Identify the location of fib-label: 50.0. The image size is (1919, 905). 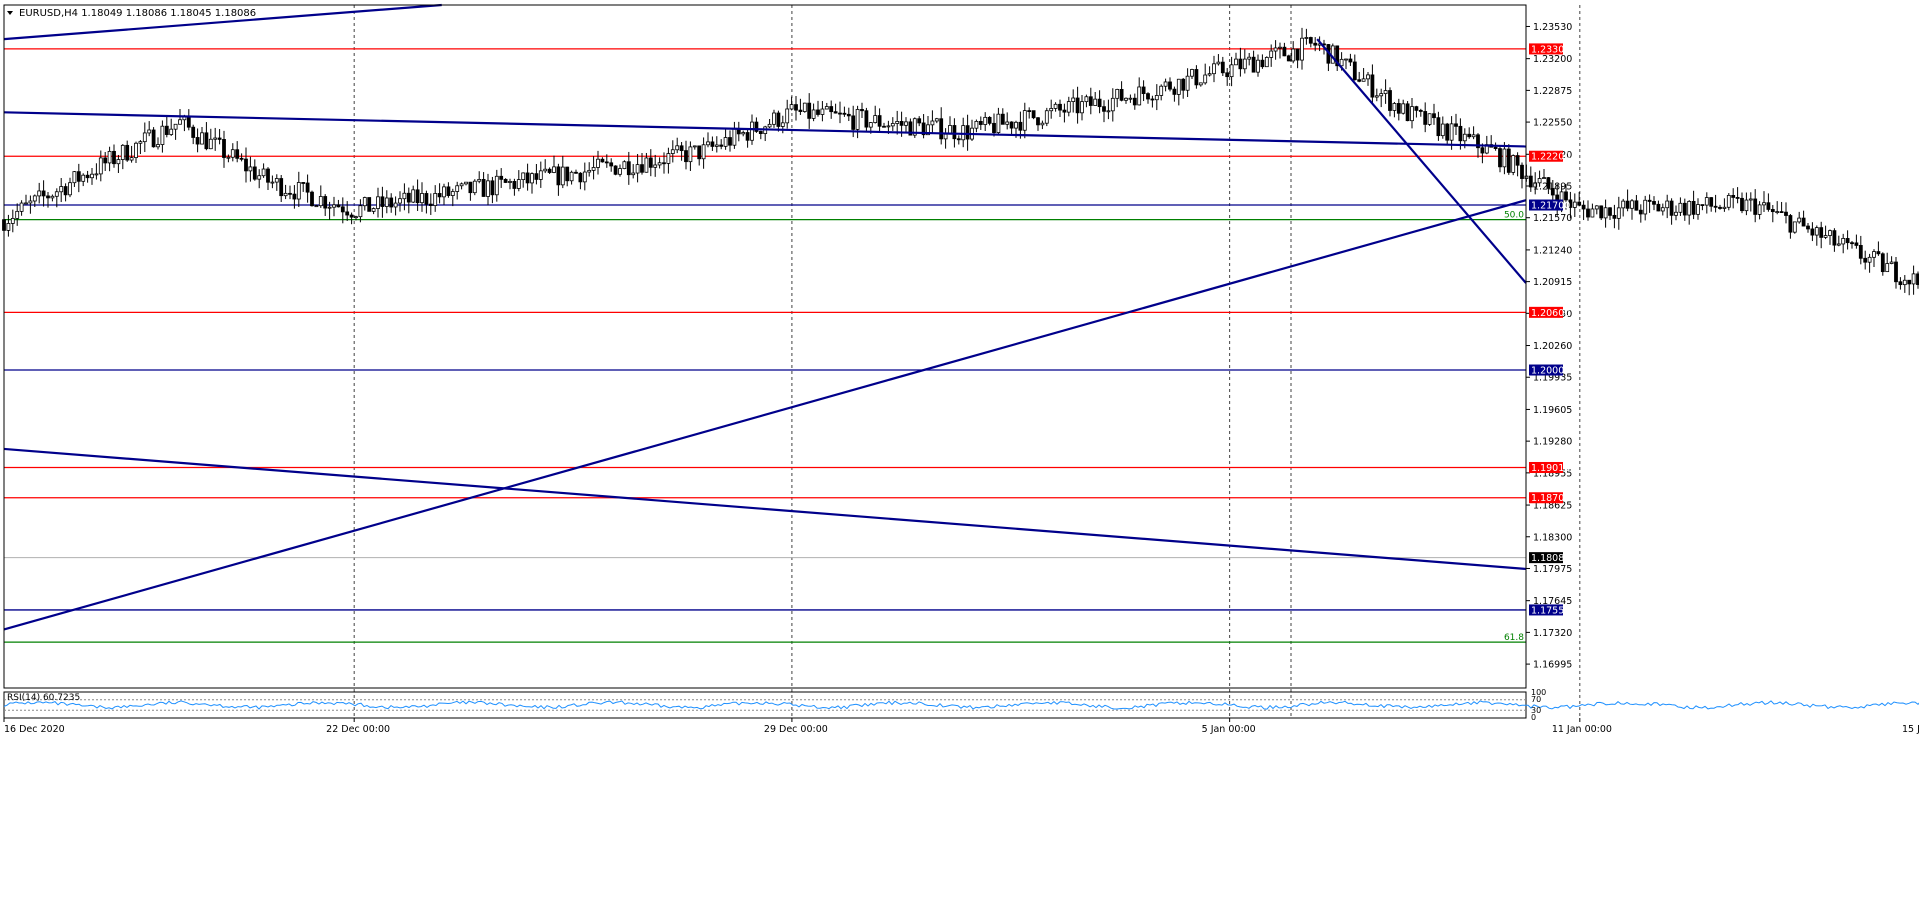
(1514, 216).